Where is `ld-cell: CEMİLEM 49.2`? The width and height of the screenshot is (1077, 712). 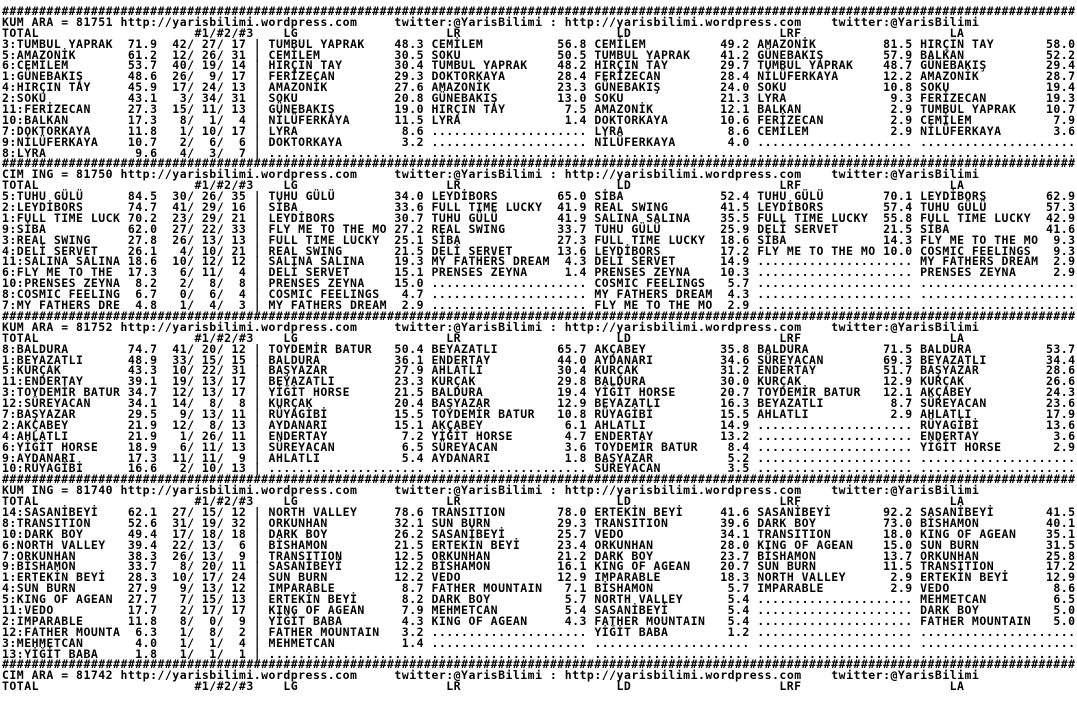 ld-cell: CEMİLEM 49.2 is located at coordinates (672, 43).